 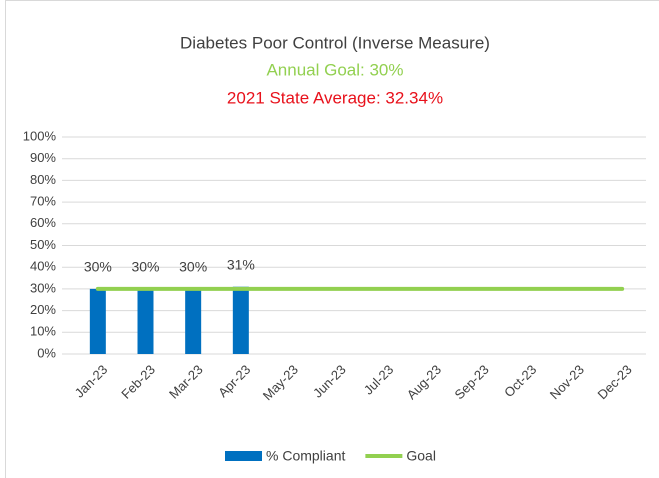 What do you see at coordinates (43, 222) in the screenshot?
I see `y-tick-label: 60%` at bounding box center [43, 222].